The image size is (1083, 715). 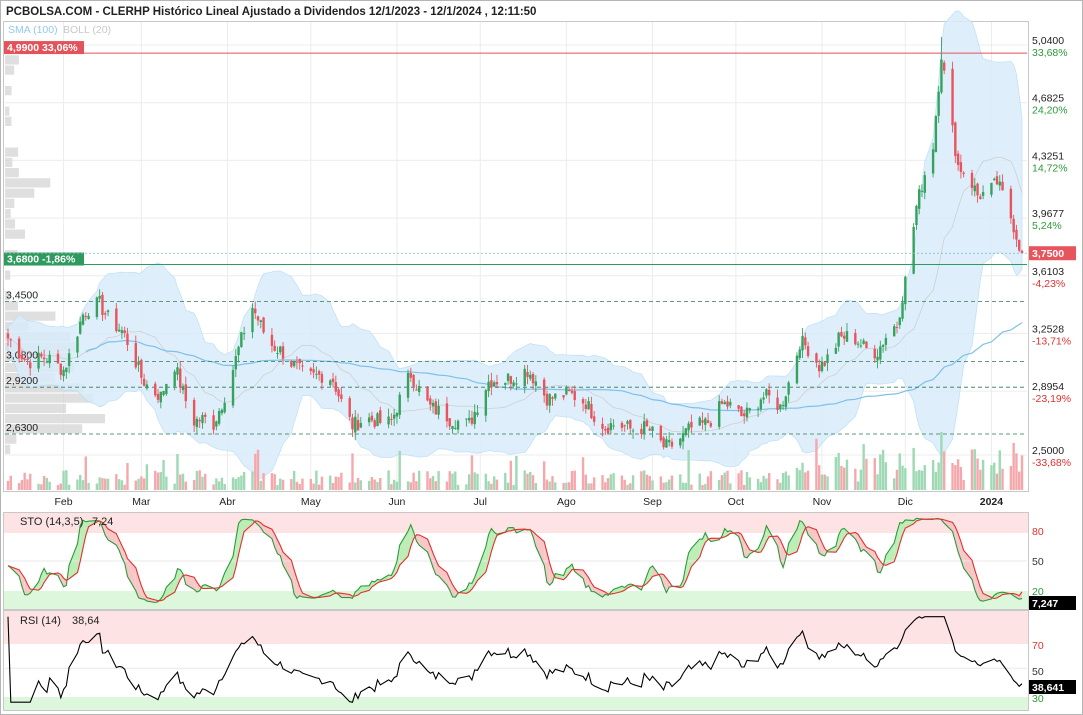 What do you see at coordinates (992, 502) in the screenshot?
I see `x-tick-label: 2024` at bounding box center [992, 502].